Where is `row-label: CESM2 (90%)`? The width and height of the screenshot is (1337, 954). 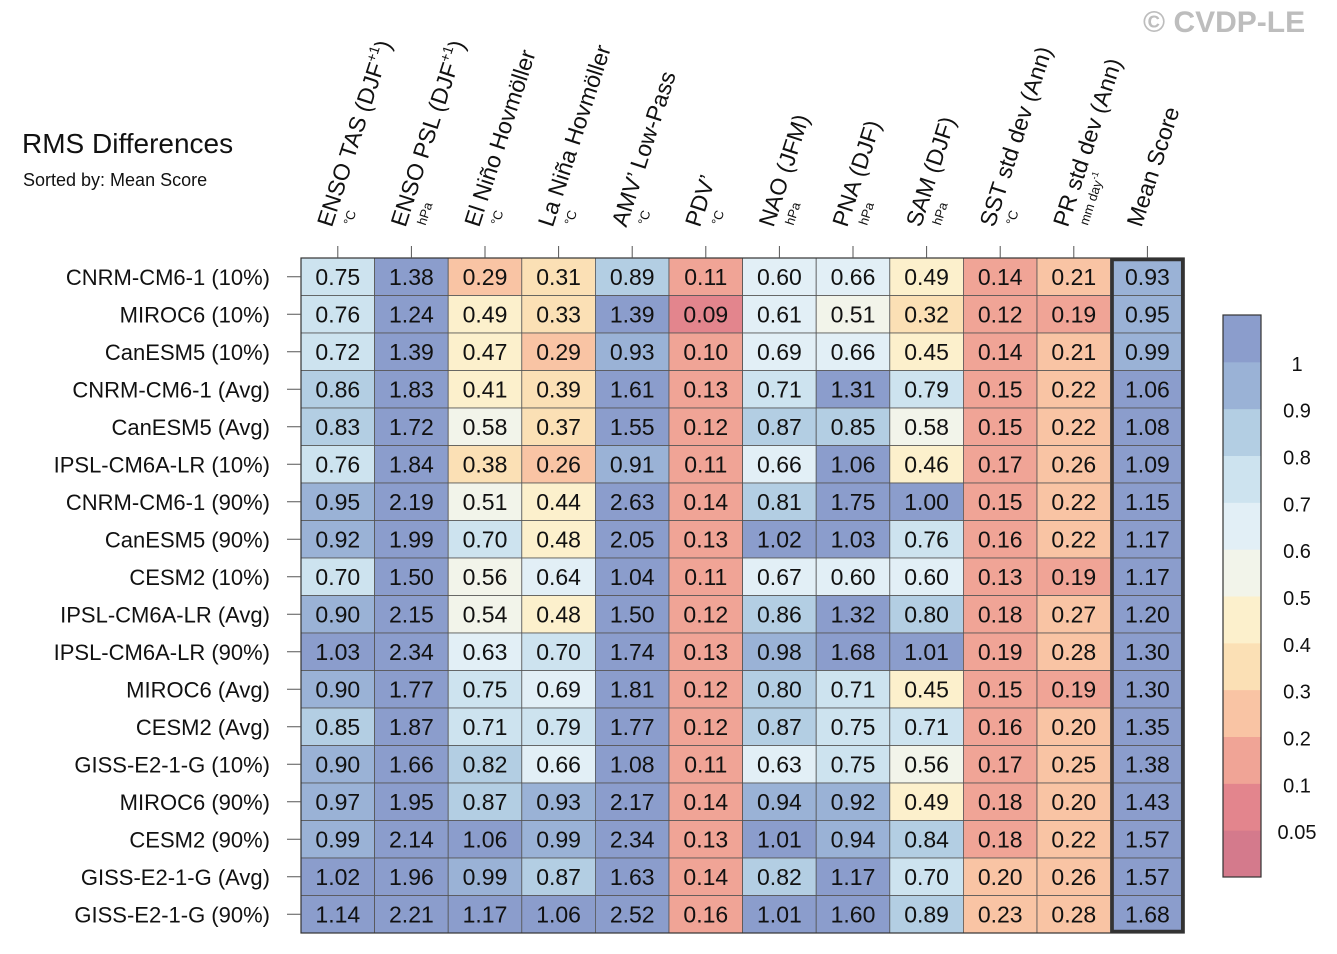 row-label: CESM2 (90%) is located at coordinates (199, 839).